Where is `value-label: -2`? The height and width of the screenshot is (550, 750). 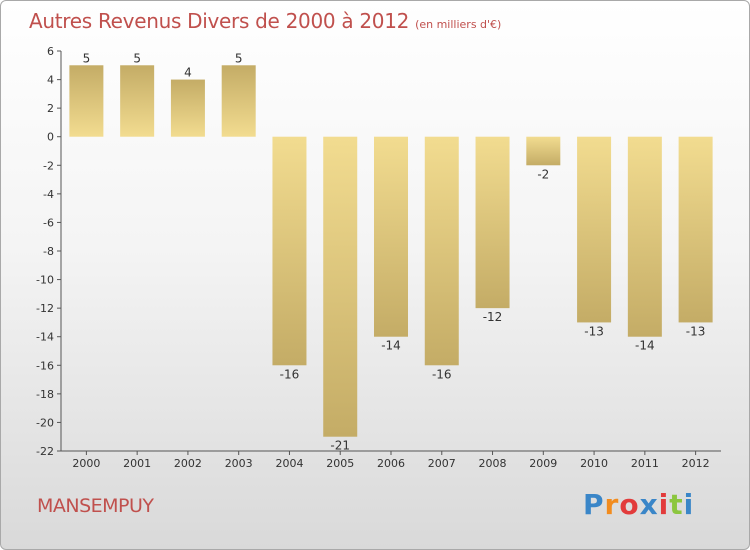
value-label: -2 is located at coordinates (543, 174).